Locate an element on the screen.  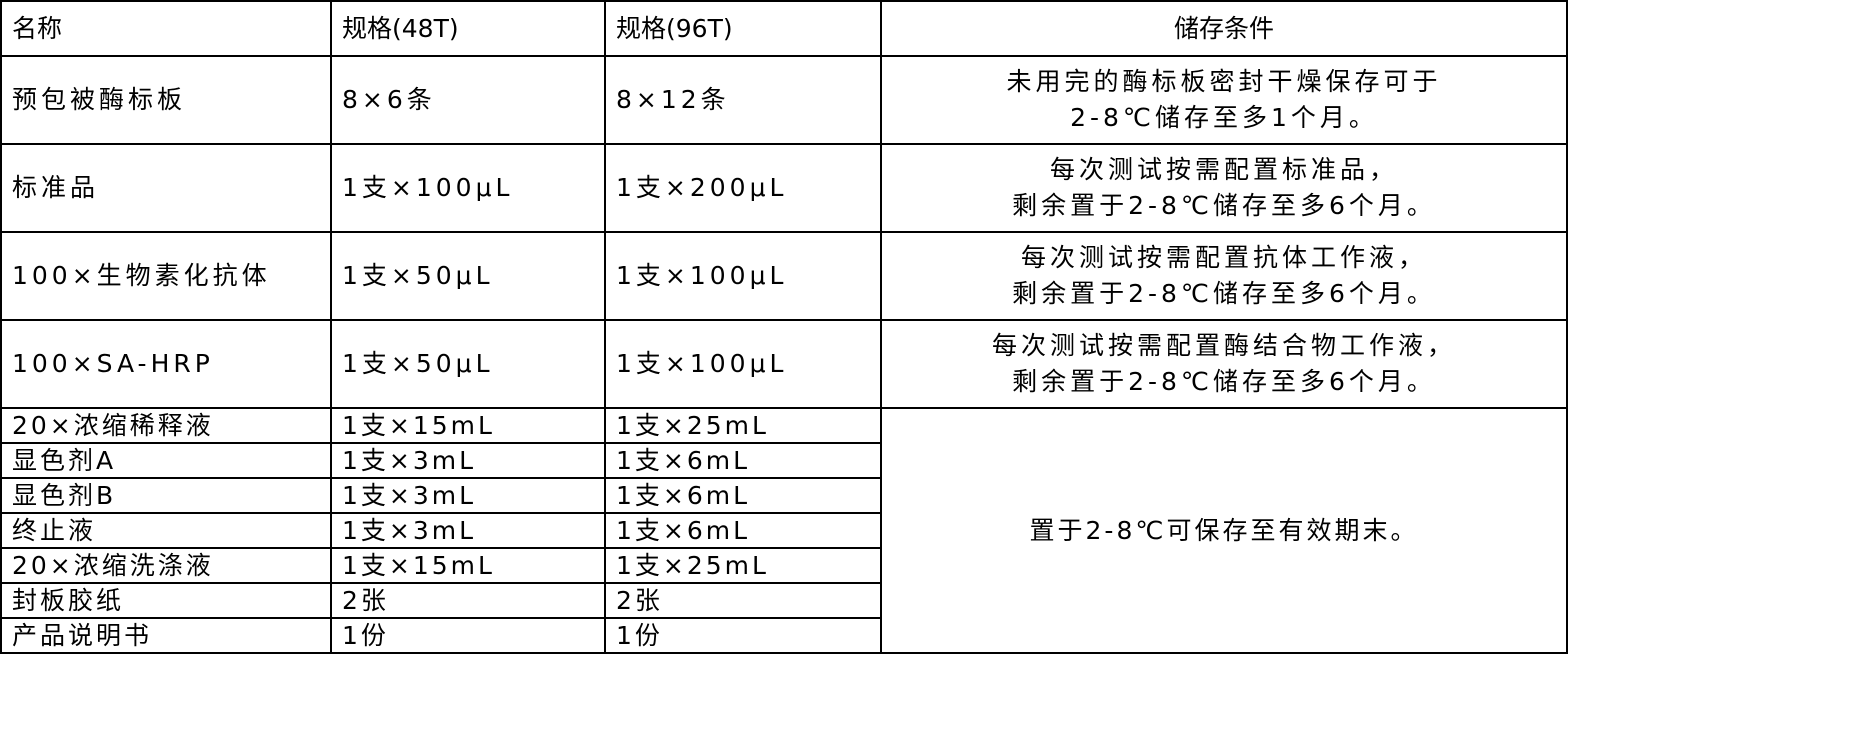
cell-storage: 每次测试按需配置抗体工作液， 剩余置于2-8℃储存至多6个月。 is located at coordinates (1224, 276).